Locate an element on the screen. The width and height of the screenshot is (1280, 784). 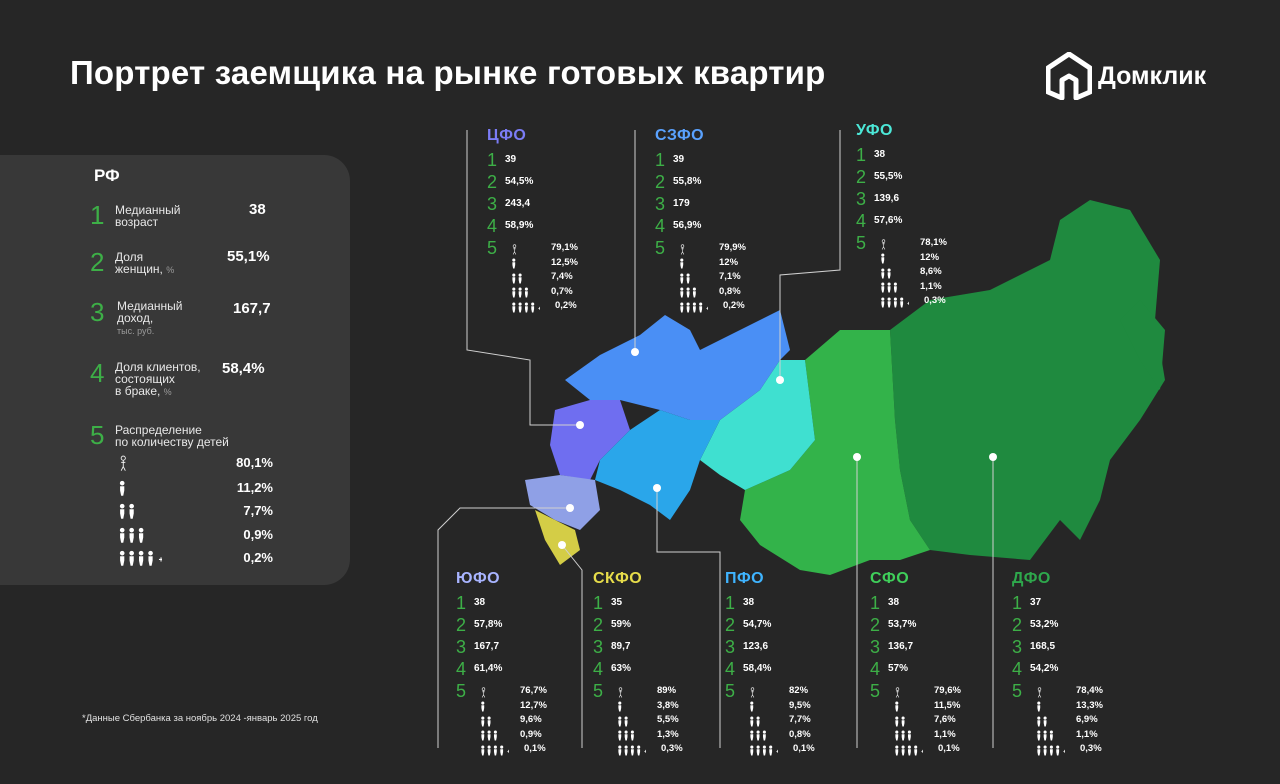
brand-logo: Домклик is located at coordinates (1126, 76).